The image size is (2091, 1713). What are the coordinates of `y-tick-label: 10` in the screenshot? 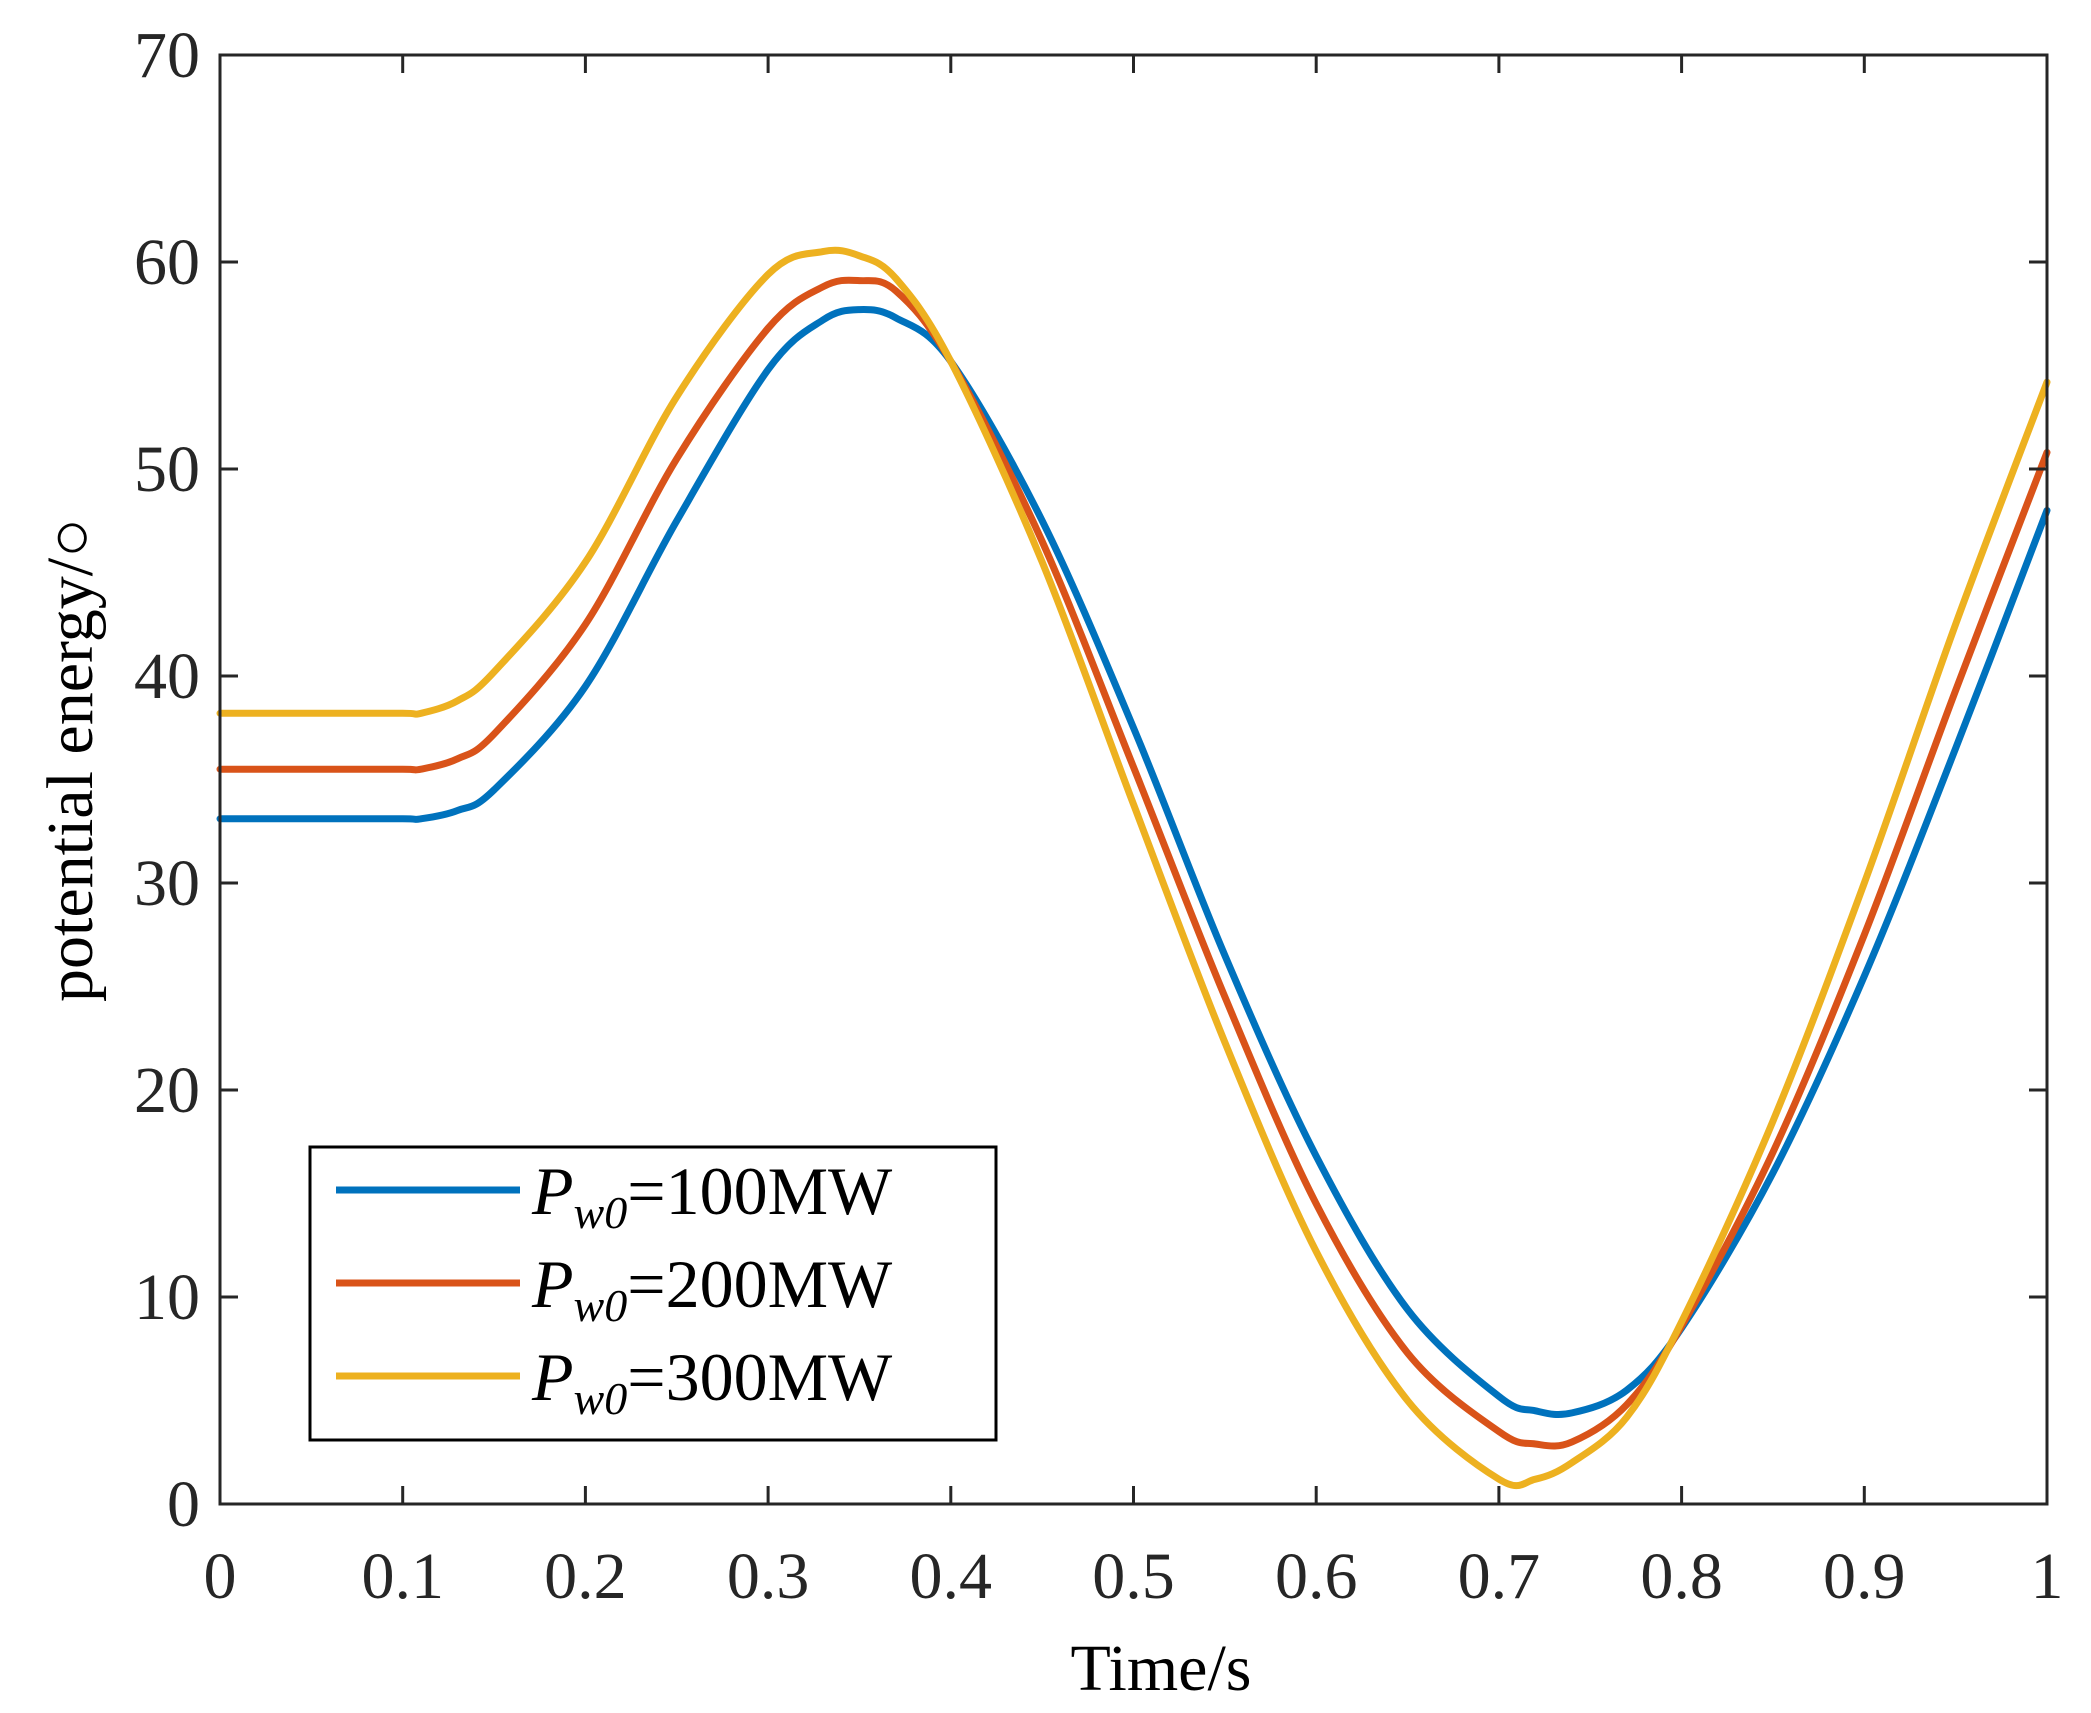 It's located at (167, 1297).